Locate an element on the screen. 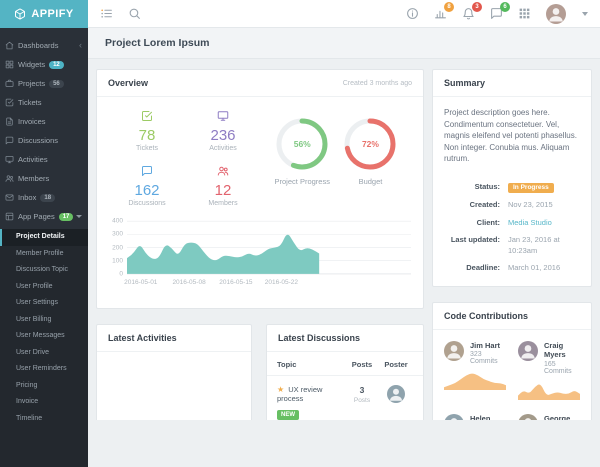 The image size is (600, 467). brand-text: APPIFY is located at coordinates (52, 14).